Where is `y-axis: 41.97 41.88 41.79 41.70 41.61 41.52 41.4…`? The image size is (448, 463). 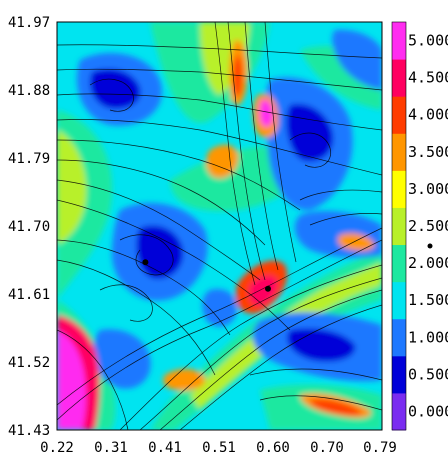
y-axis: 41.97 41.88 41.79 41.70 41.61 41.52 41.4… is located at coordinates (29, 227).